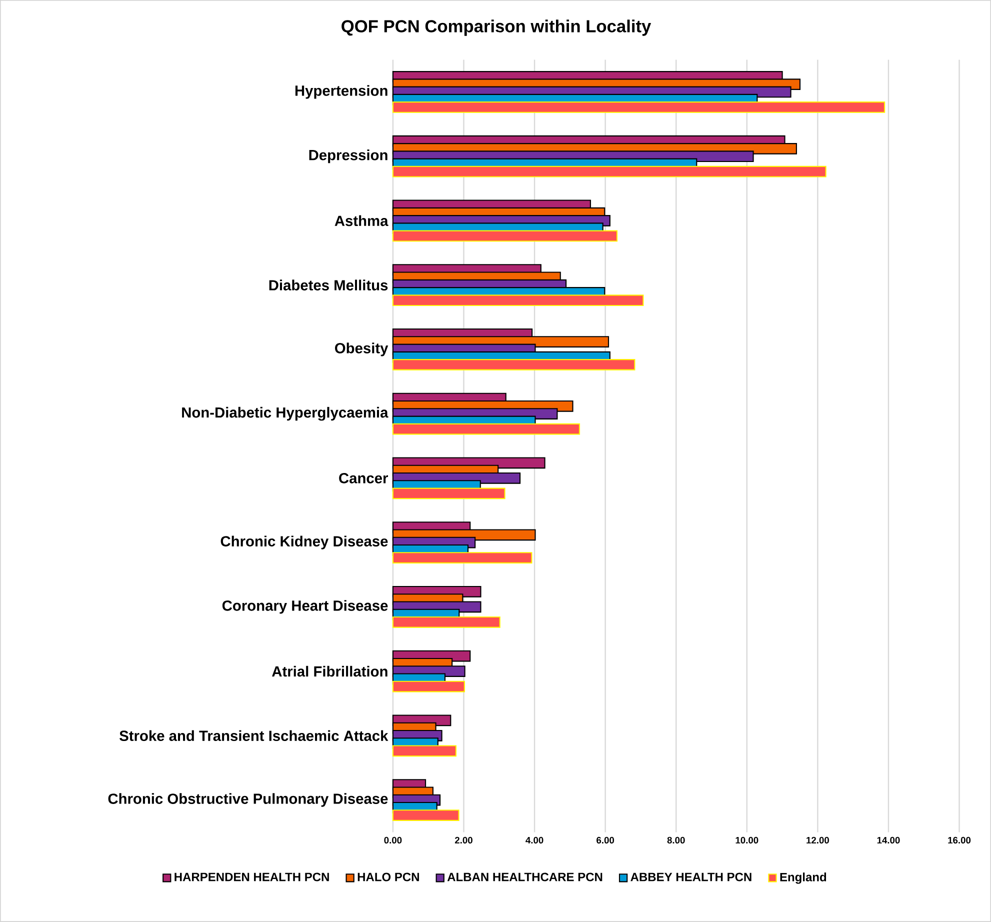 The image size is (991, 922). I want to click on y-tick-label: Atrial Fibrillation, so click(330, 671).